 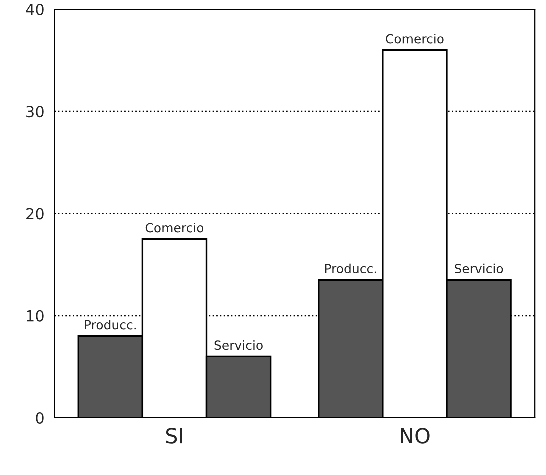 What do you see at coordinates (40, 418) in the screenshot?
I see `y-tick-label: 0` at bounding box center [40, 418].